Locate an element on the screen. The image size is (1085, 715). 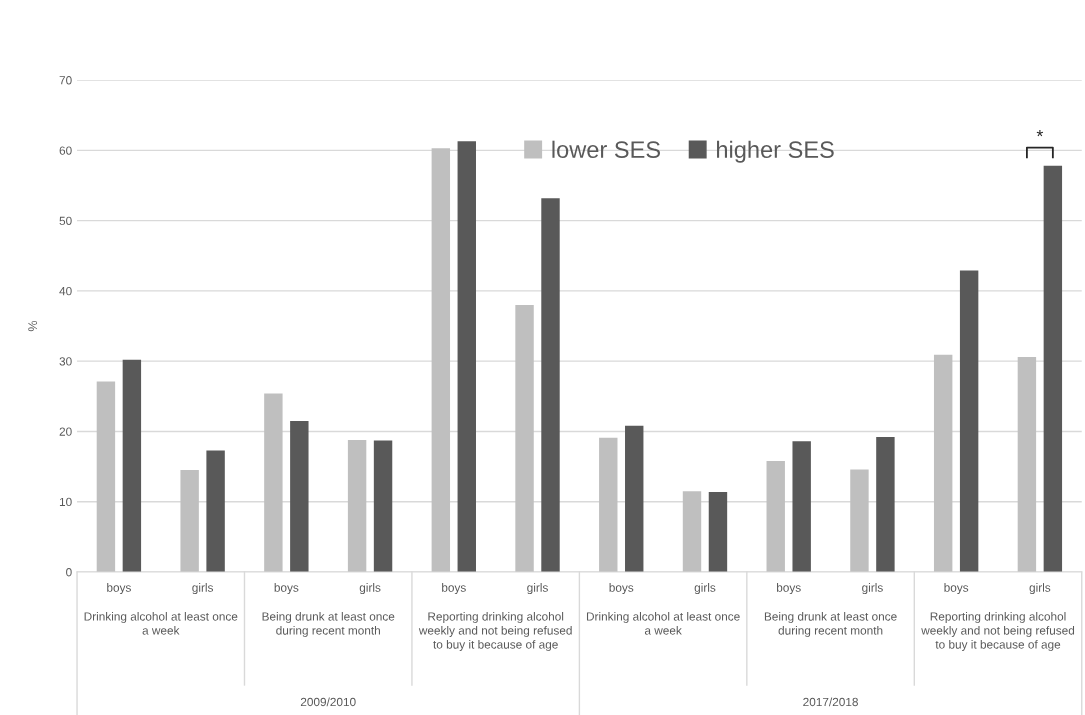
text: 2009/2010 is located at coordinates (328, 702).